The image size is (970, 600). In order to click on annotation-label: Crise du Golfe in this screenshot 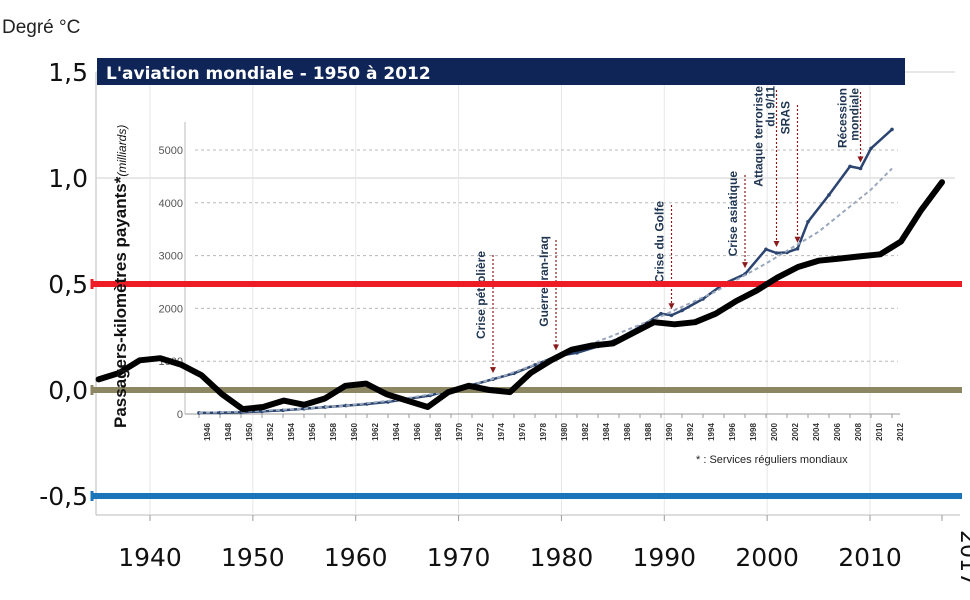, I will do `click(660, 242)`.